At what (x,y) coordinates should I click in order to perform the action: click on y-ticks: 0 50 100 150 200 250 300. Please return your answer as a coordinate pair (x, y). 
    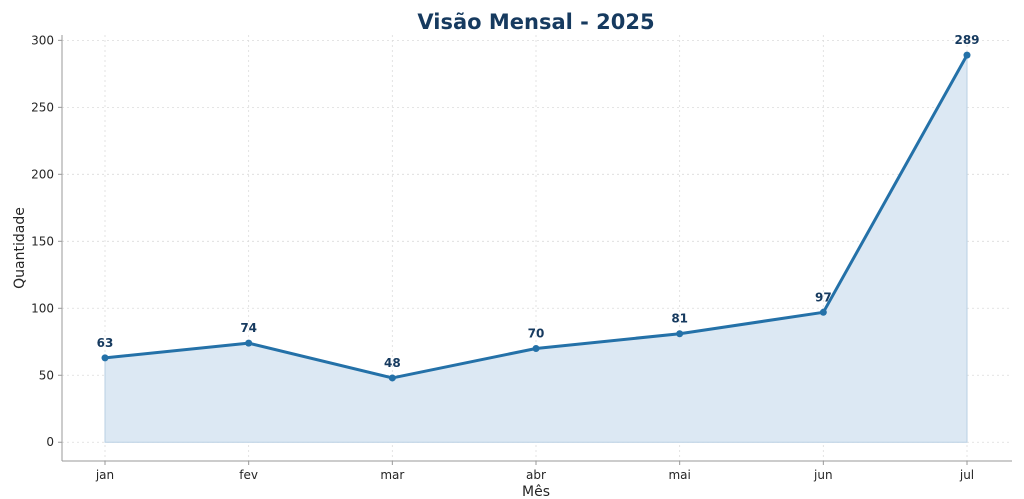
    Looking at the image, I should click on (46, 241).